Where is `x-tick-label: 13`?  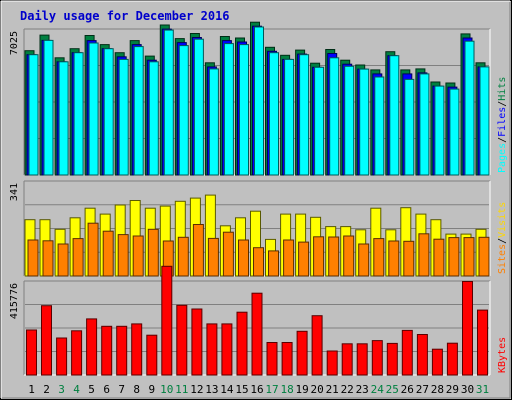
x-tick-label: 13 is located at coordinates (211, 389).